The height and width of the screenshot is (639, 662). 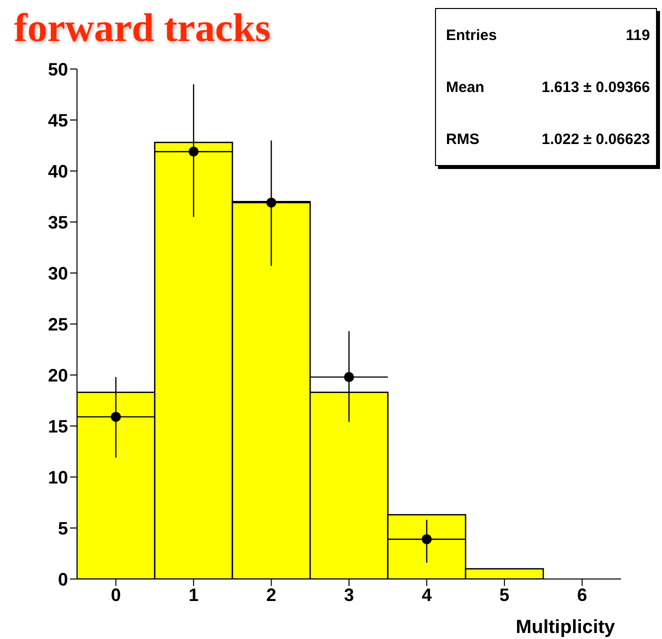 I want to click on text: Entries, so click(x=471, y=35).